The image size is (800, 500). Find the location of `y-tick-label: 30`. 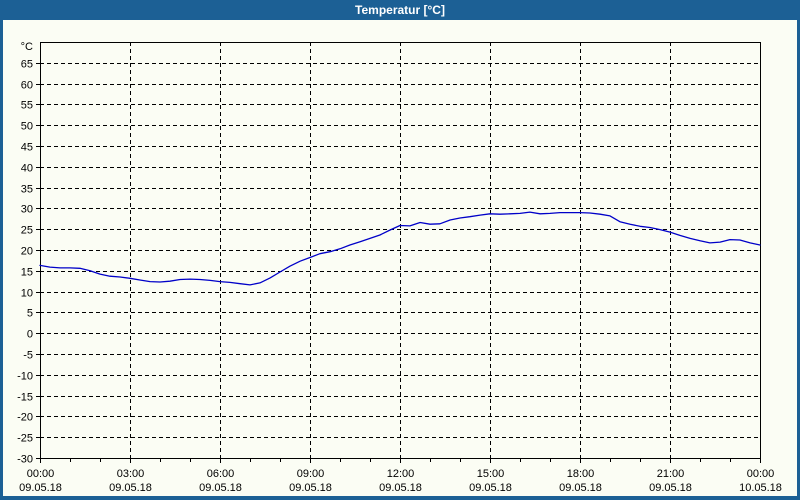

y-tick-label: 30 is located at coordinates (27, 210).